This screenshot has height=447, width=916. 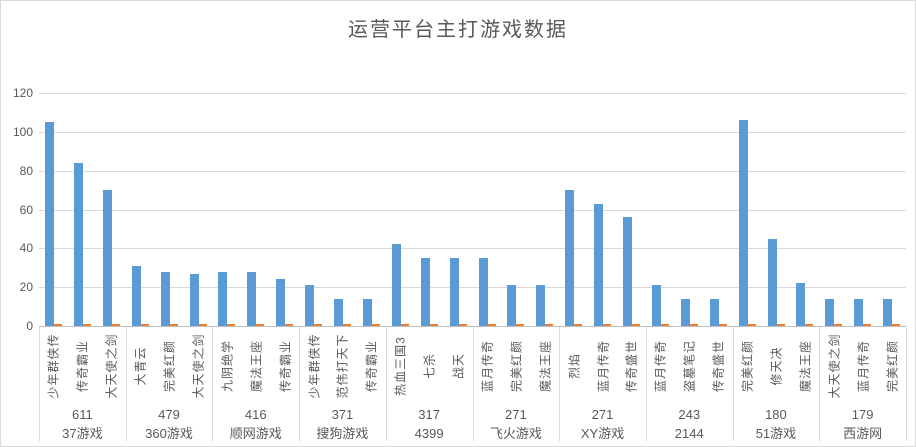 I want to click on game-label-text: 烈焰, so click(x=574, y=366).